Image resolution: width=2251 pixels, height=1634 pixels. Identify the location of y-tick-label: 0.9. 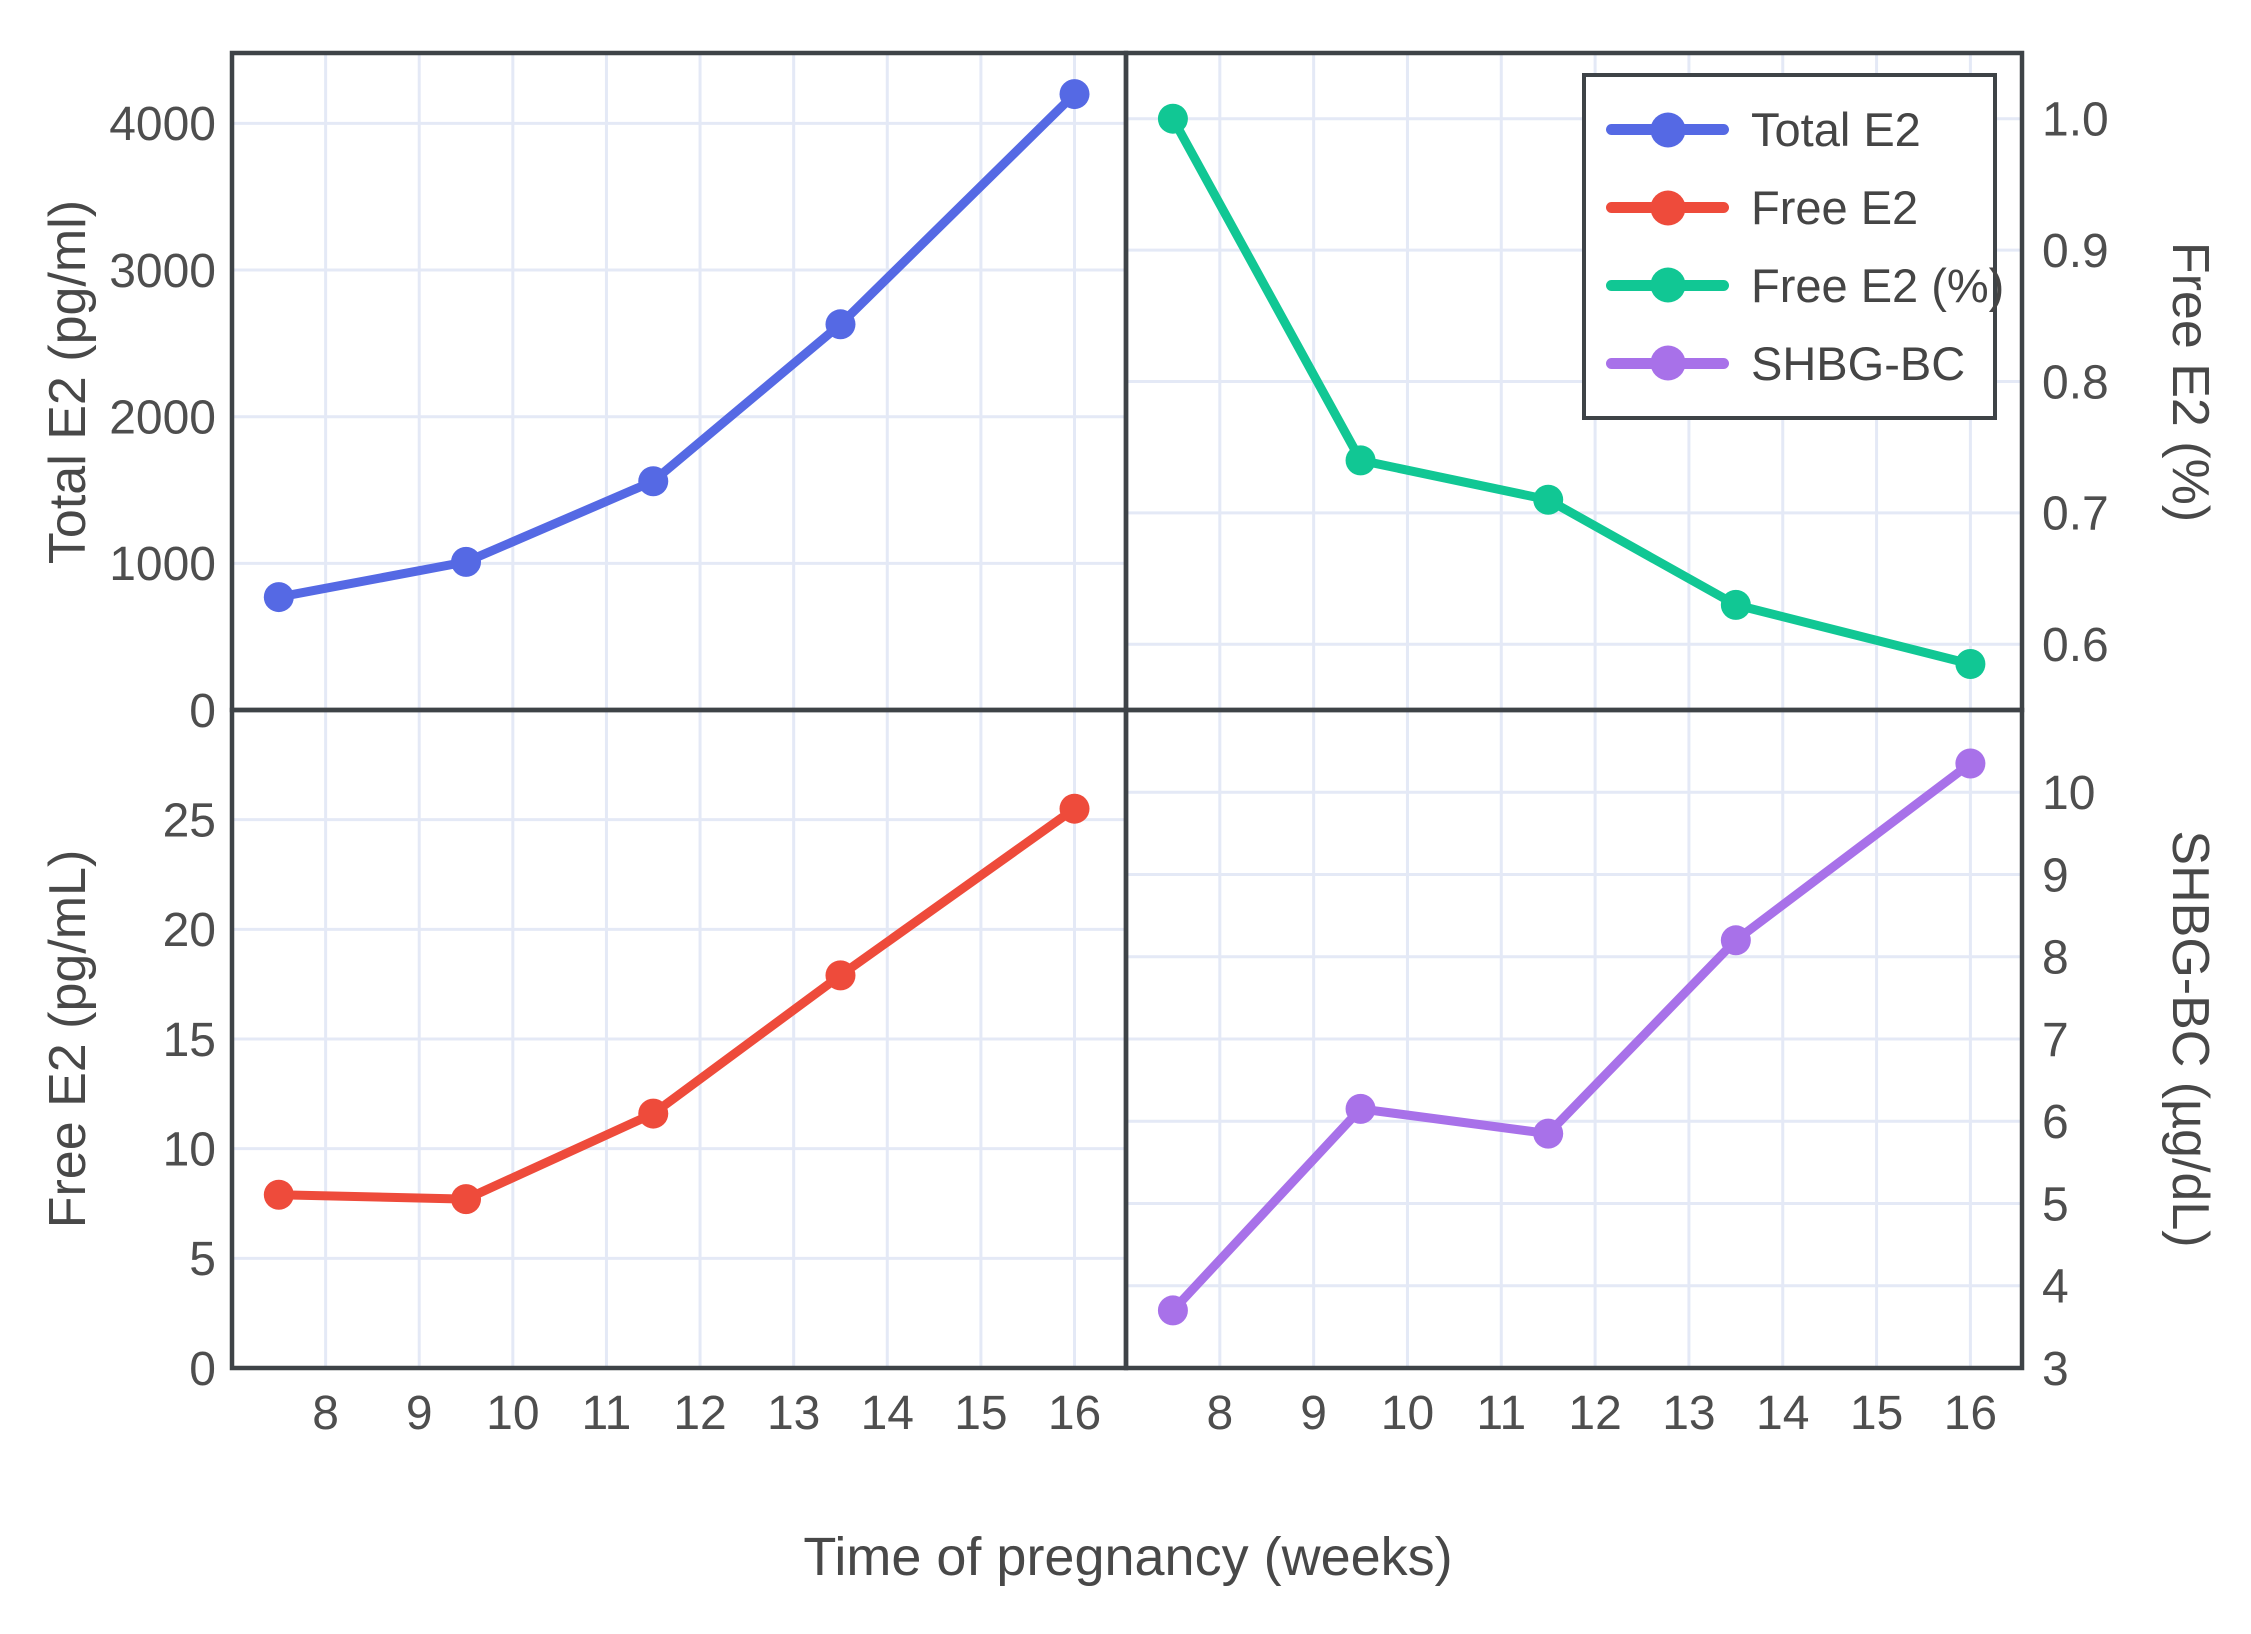
(2075, 251).